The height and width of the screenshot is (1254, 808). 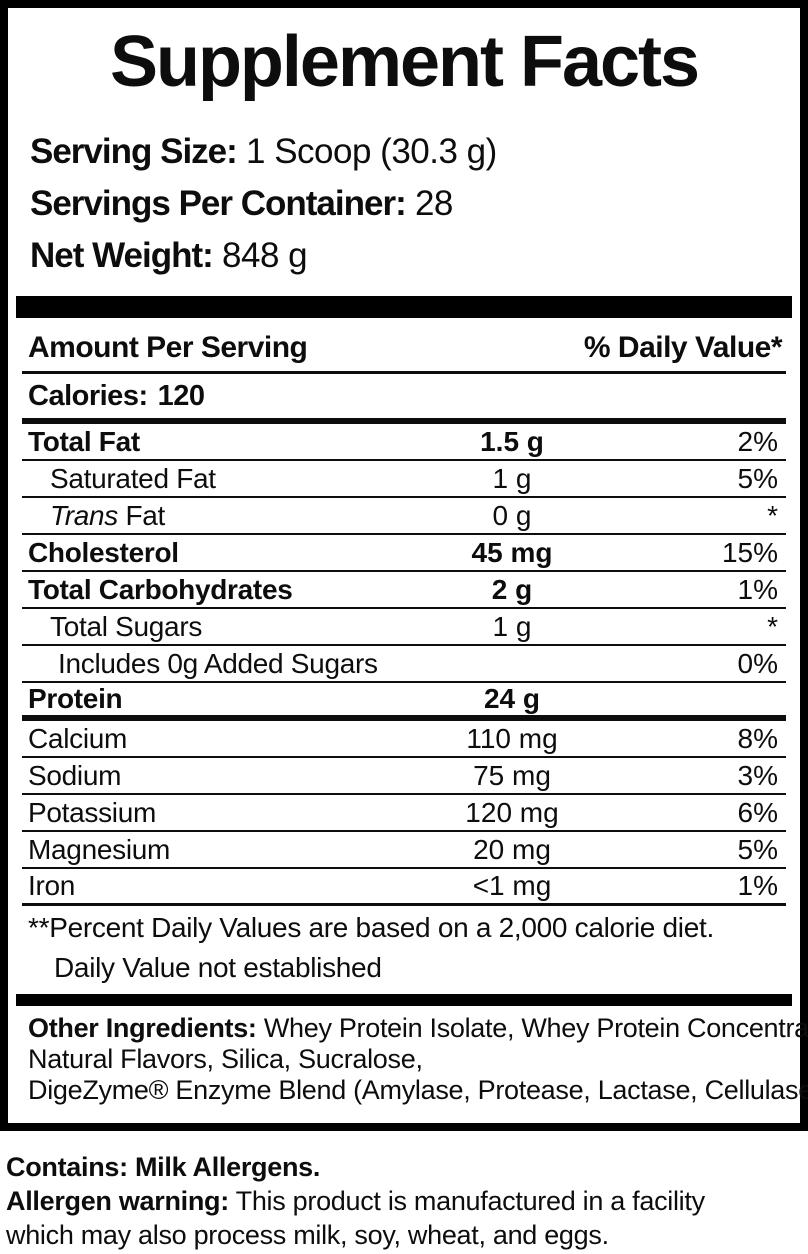 I want to click on panel-title: Supplement Facts, so click(x=404, y=62).